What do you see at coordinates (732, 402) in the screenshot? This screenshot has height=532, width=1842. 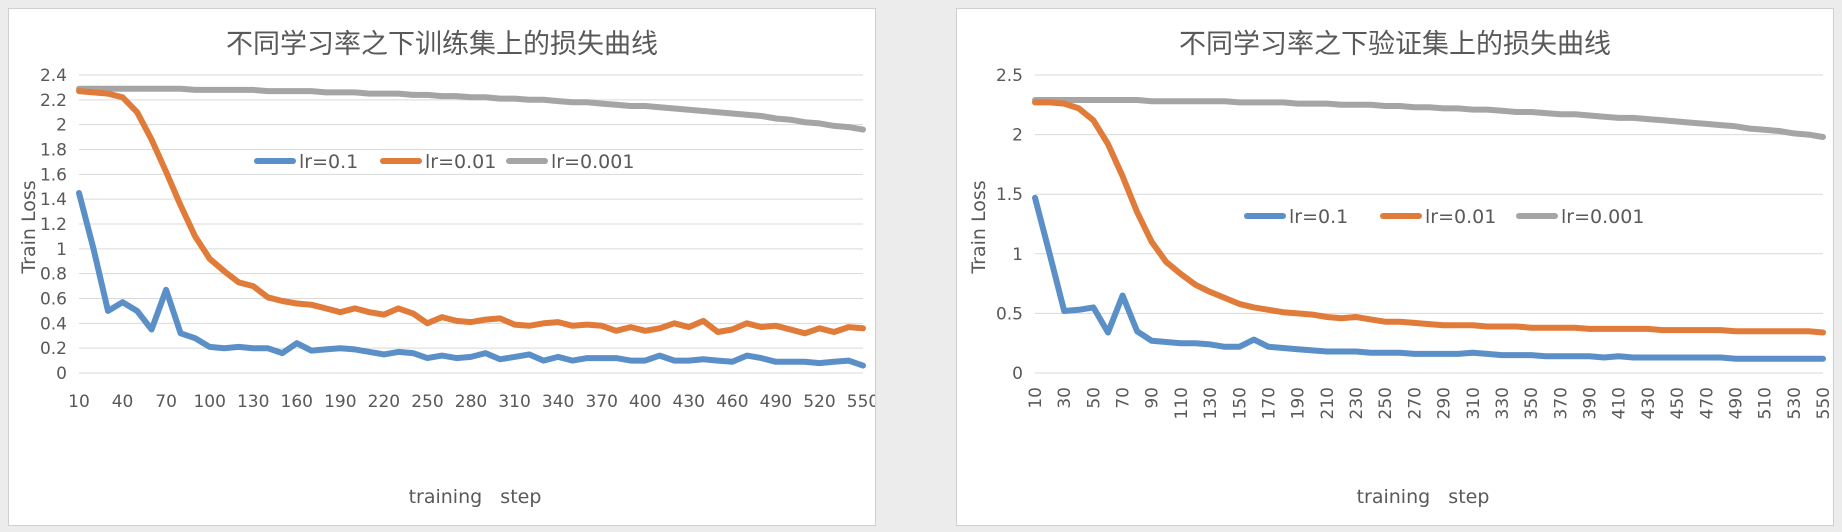 I see `x-tick-label: 460` at bounding box center [732, 402].